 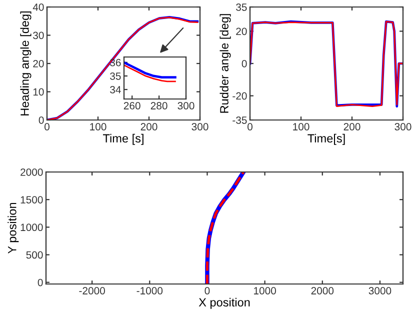 I want to click on x-axis-title: Time [s], so click(x=123, y=139).